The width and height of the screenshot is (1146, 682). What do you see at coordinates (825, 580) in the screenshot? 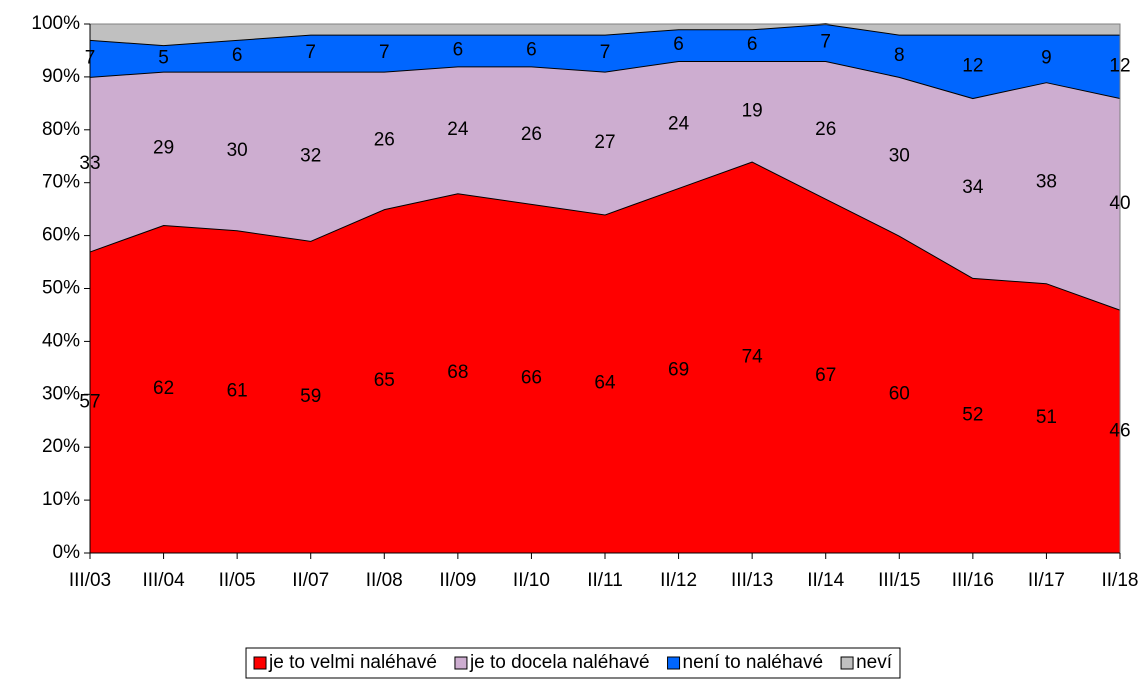
I see `x-tick-label: II/14` at bounding box center [825, 580].